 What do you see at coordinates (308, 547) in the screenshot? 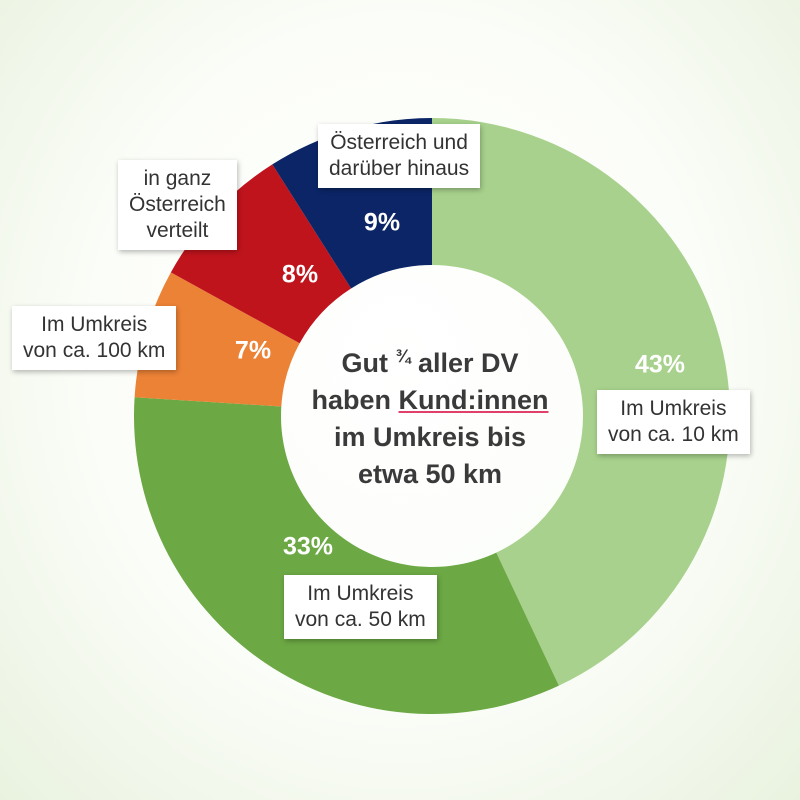
I see `percent-label-slice-50km: 33%` at bounding box center [308, 547].